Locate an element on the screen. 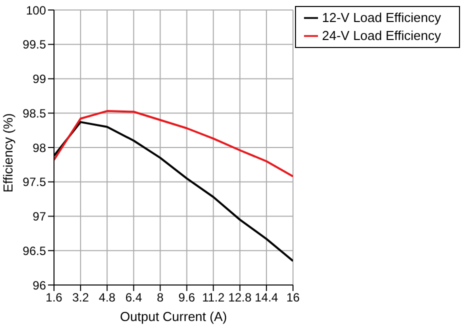 The width and height of the screenshot is (474, 325). line-series is located at coordinates (173, 144).